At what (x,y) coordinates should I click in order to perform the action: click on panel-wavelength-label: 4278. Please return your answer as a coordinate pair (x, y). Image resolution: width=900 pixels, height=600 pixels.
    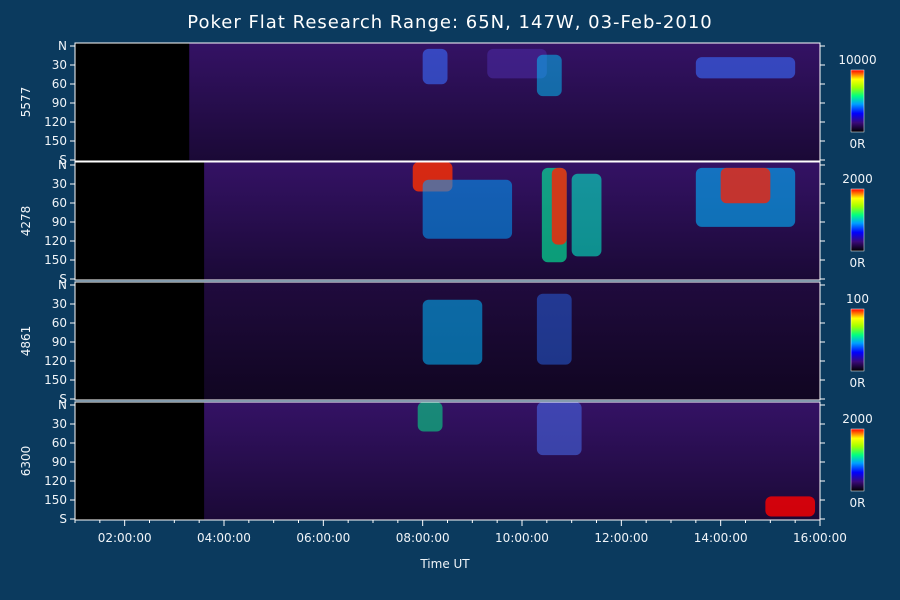
    Looking at the image, I should click on (26, 221).